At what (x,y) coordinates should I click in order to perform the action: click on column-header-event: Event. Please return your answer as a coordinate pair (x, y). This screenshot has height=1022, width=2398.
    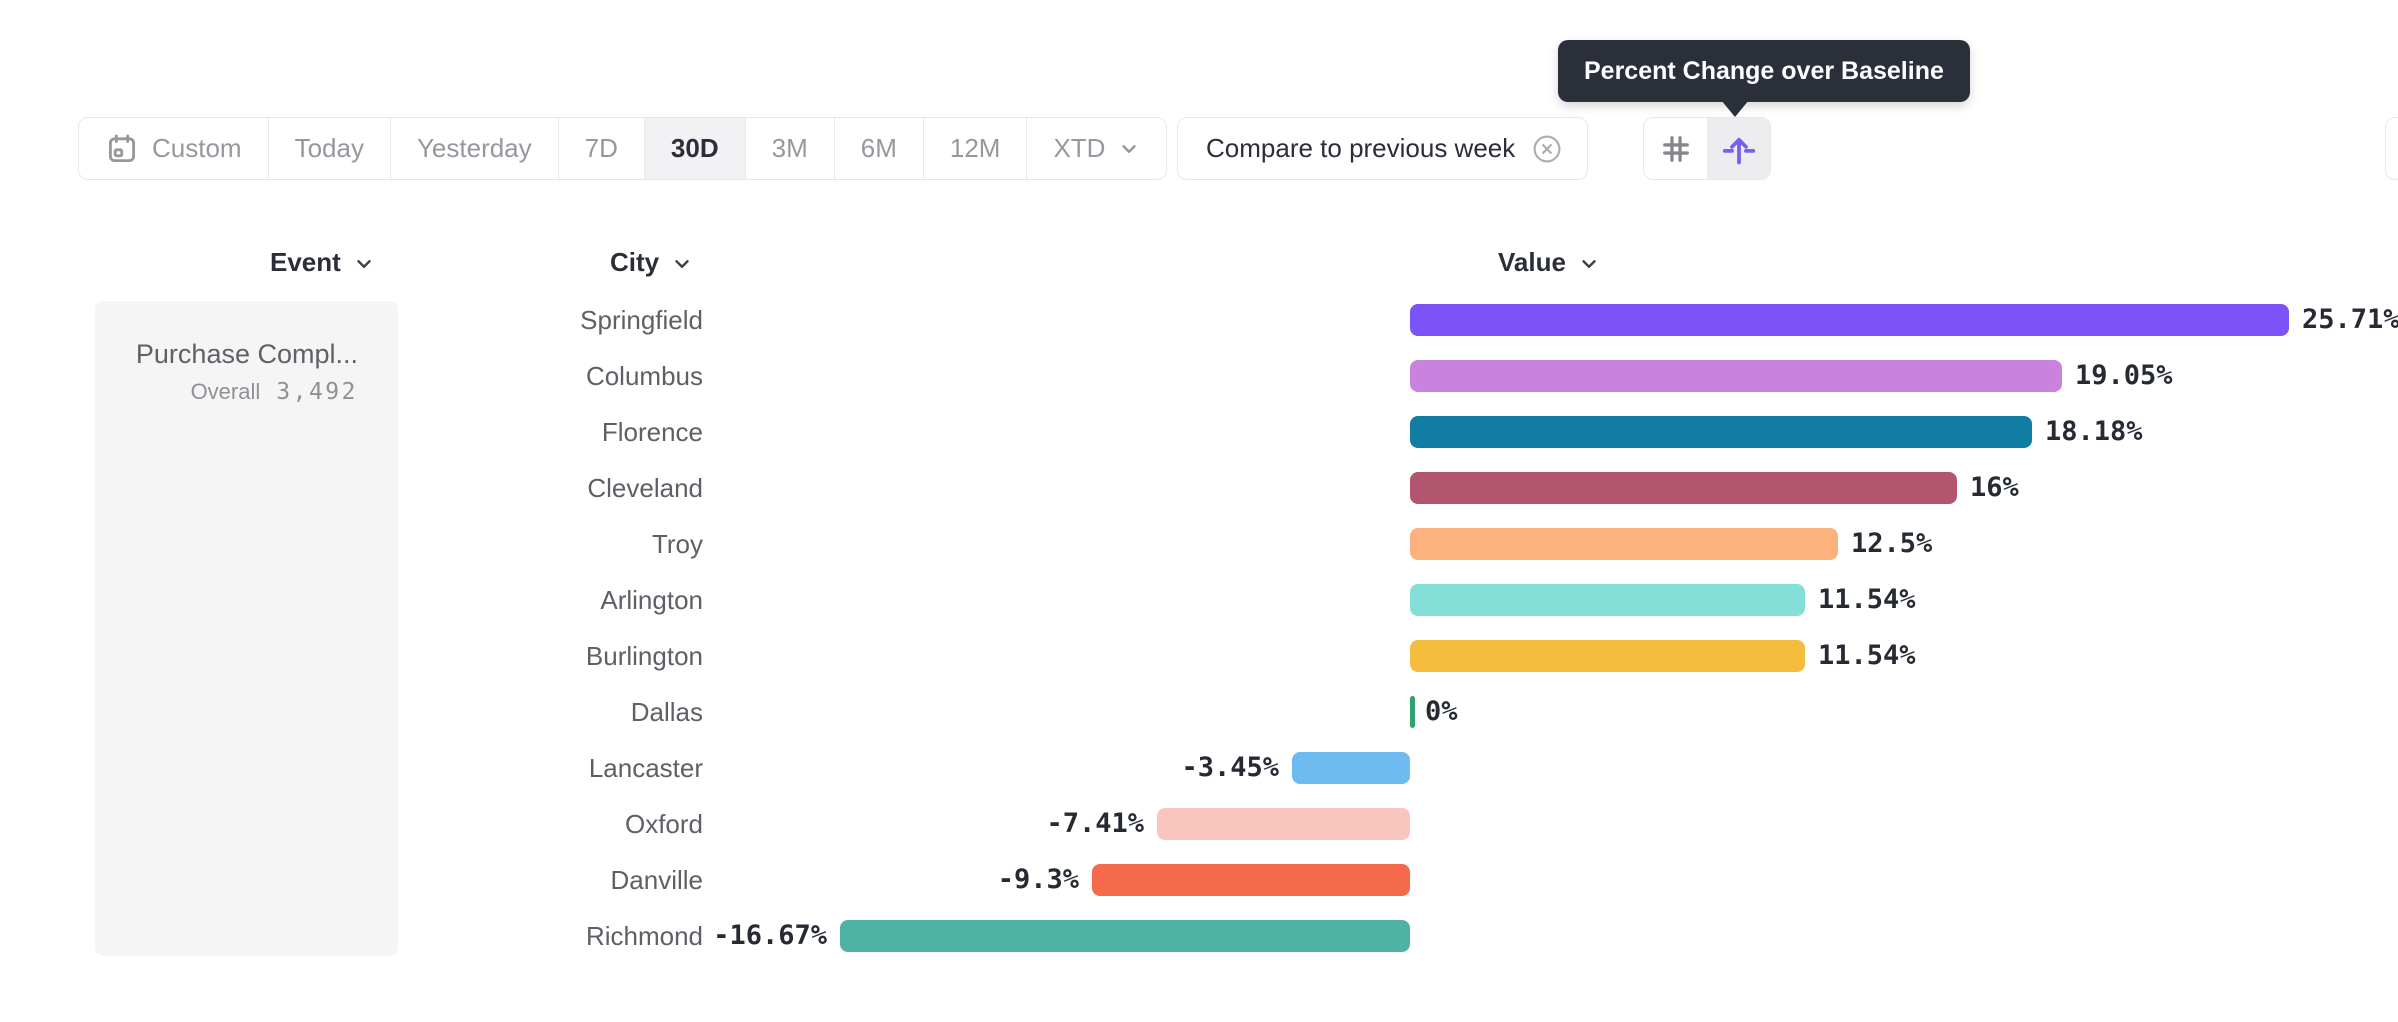
    Looking at the image, I should click on (322, 262).